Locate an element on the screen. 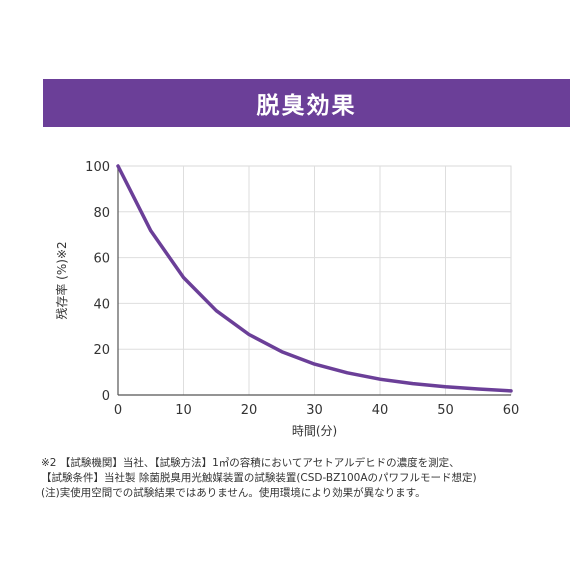 The height and width of the screenshot is (586, 586). y-axis-label: 残存率 (%)※2 is located at coordinates (61, 280).